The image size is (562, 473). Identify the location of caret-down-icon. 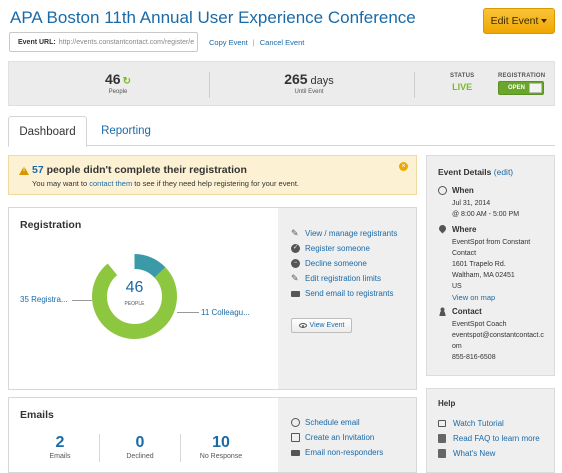
(544, 21).